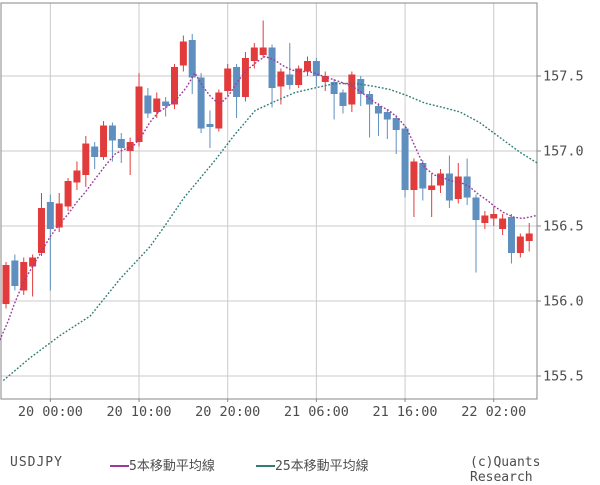  I want to click on ma25-label: 25本移動平均線, so click(322, 466).